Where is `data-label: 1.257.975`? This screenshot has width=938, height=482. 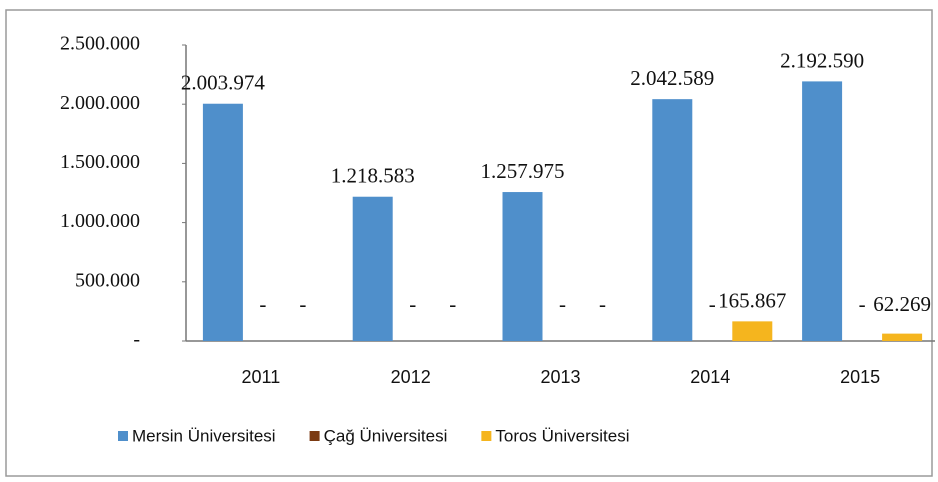 data-label: 1.257.975 is located at coordinates (523, 171).